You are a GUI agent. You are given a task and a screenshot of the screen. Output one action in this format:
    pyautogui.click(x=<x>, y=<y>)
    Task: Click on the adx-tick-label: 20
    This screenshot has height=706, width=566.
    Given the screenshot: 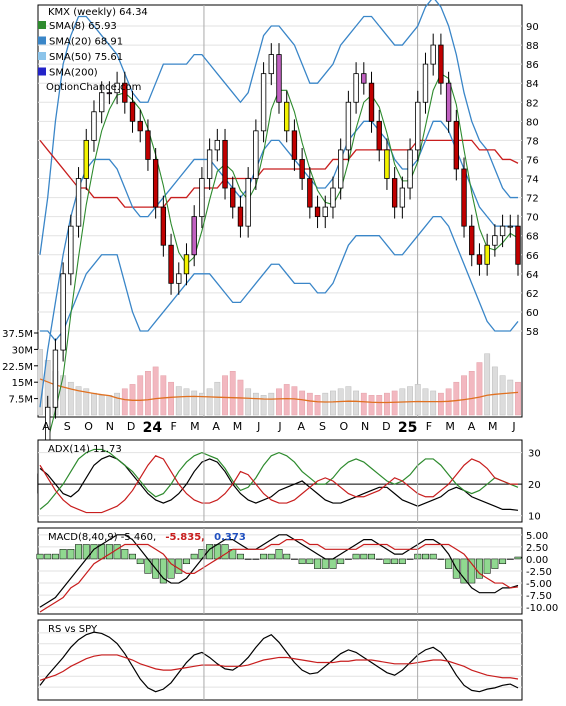 What is the action you would take?
    pyautogui.click(x=534, y=485)
    